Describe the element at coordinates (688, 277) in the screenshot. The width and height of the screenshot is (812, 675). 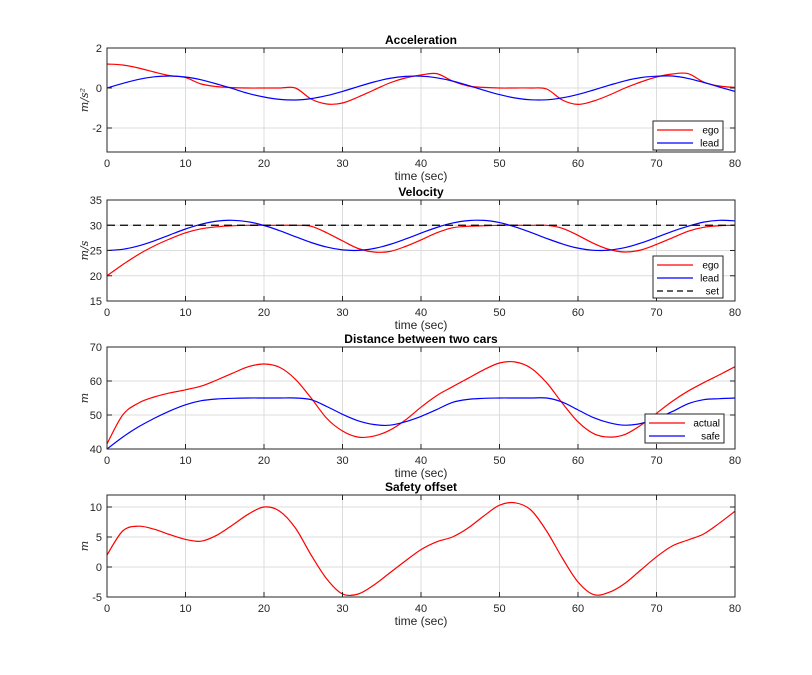
I see `legend: ego lead set` at that location.